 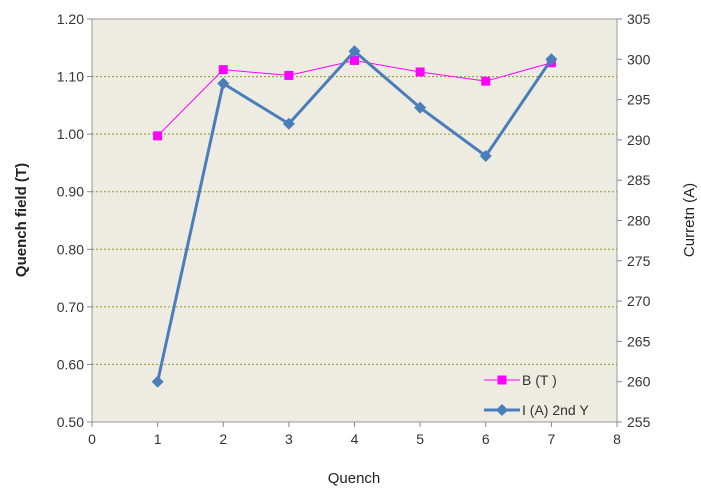 What do you see at coordinates (639, 422) in the screenshot?
I see `y2-tick-label: 255` at bounding box center [639, 422].